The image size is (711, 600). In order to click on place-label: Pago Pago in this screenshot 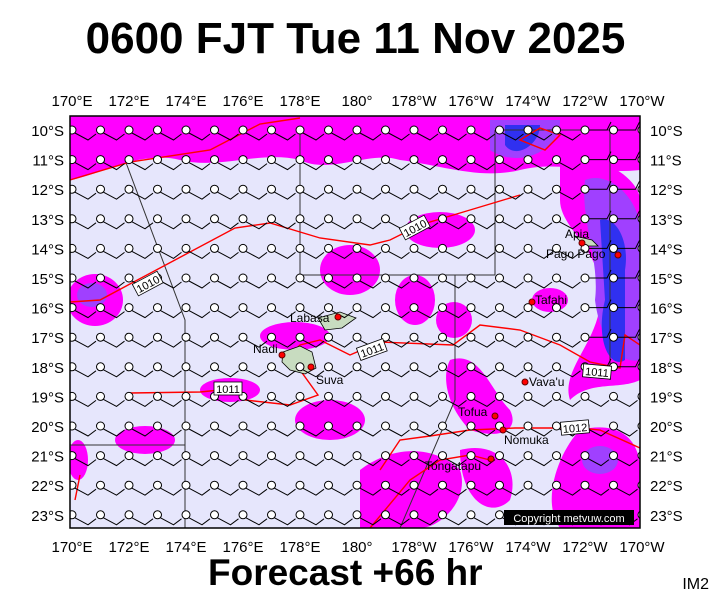, I will do `click(576, 254)`.